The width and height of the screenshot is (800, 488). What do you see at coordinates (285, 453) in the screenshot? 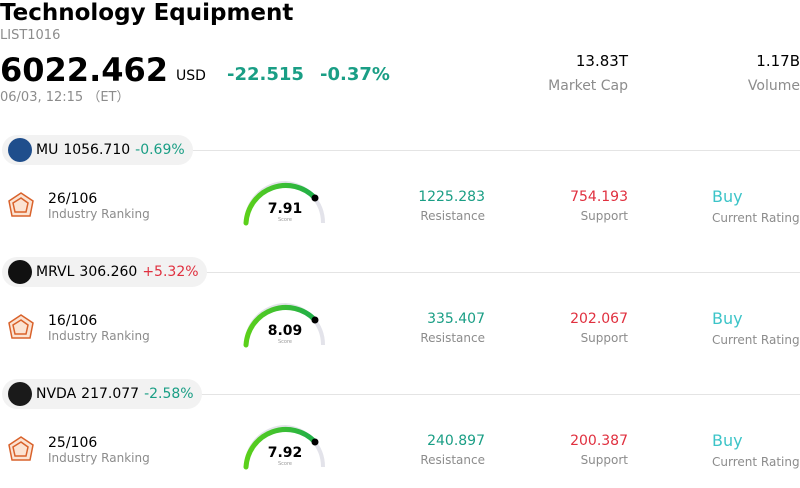
I see `score: 7.92` at bounding box center [285, 453].